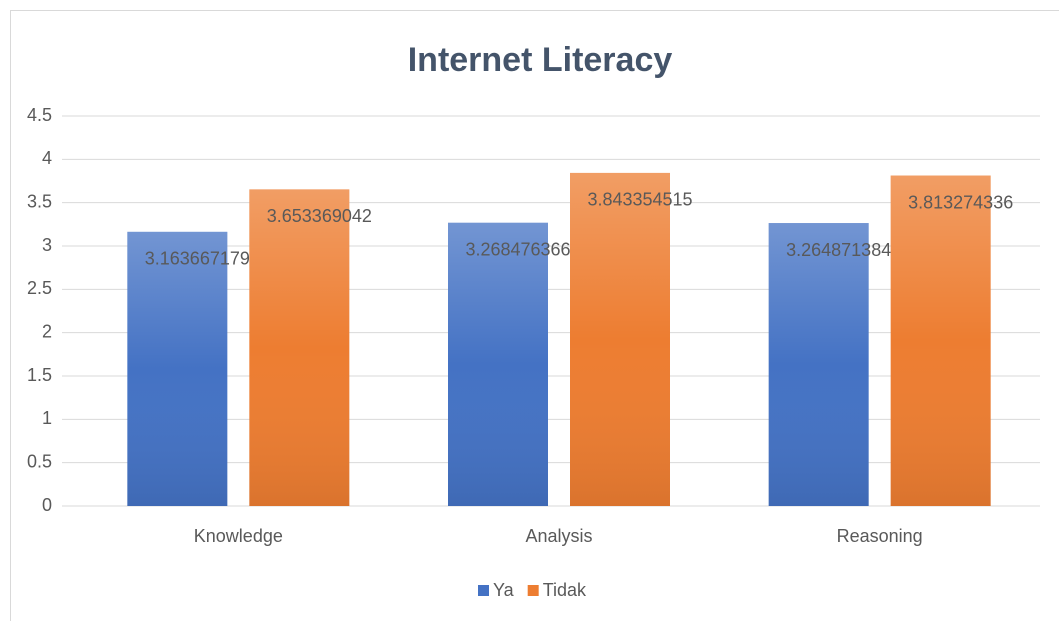 Image resolution: width=1059 pixels, height=621 pixels. What do you see at coordinates (47, 331) in the screenshot?
I see `y-tick-label: 2` at bounding box center [47, 331].